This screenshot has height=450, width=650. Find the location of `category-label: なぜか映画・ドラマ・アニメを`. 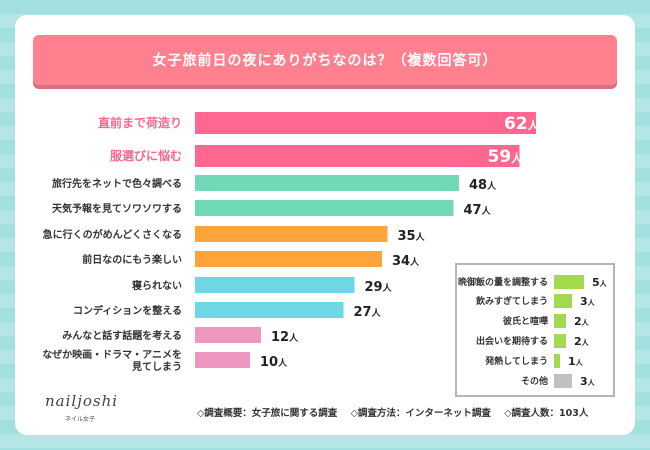

category-label: なぜか映画・ドラマ・アニメを is located at coordinates (112, 354).